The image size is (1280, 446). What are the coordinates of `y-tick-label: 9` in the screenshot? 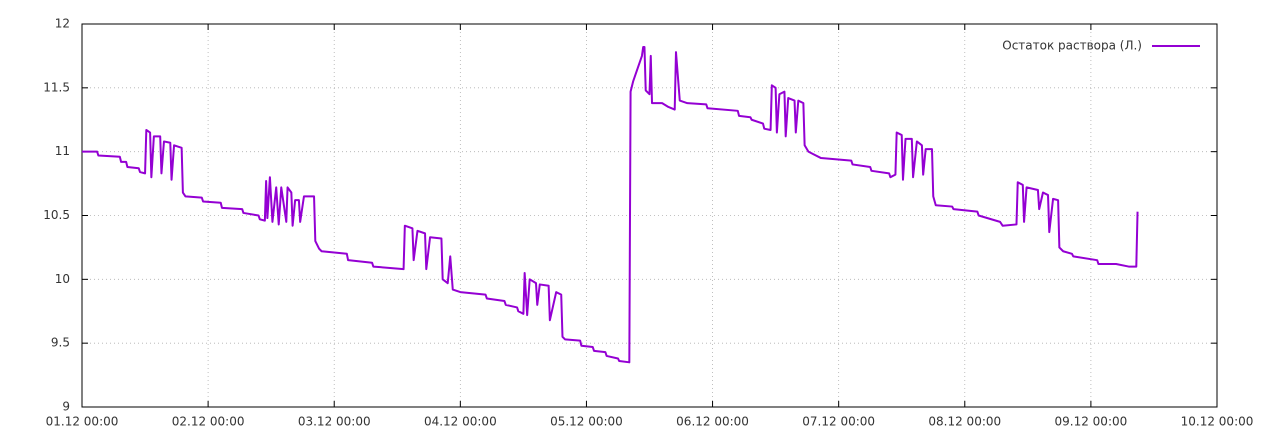 It's located at (66, 407).